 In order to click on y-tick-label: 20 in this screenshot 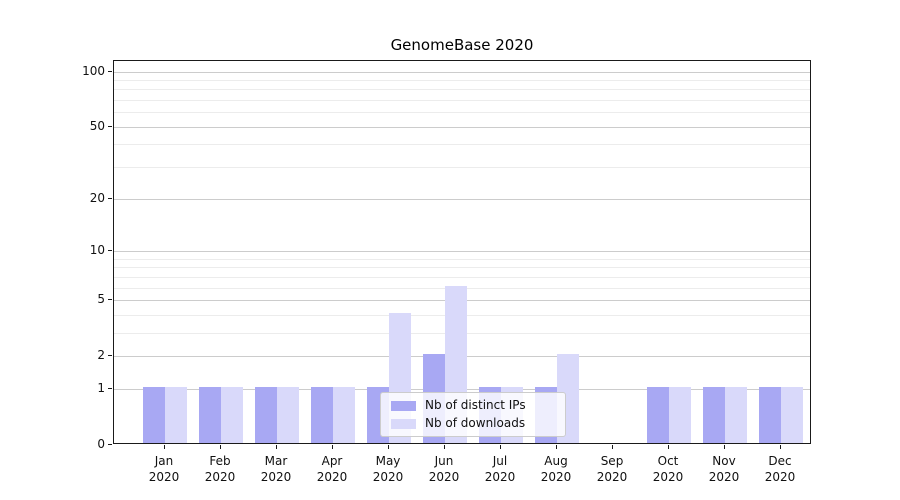, I will do `click(97, 198)`.